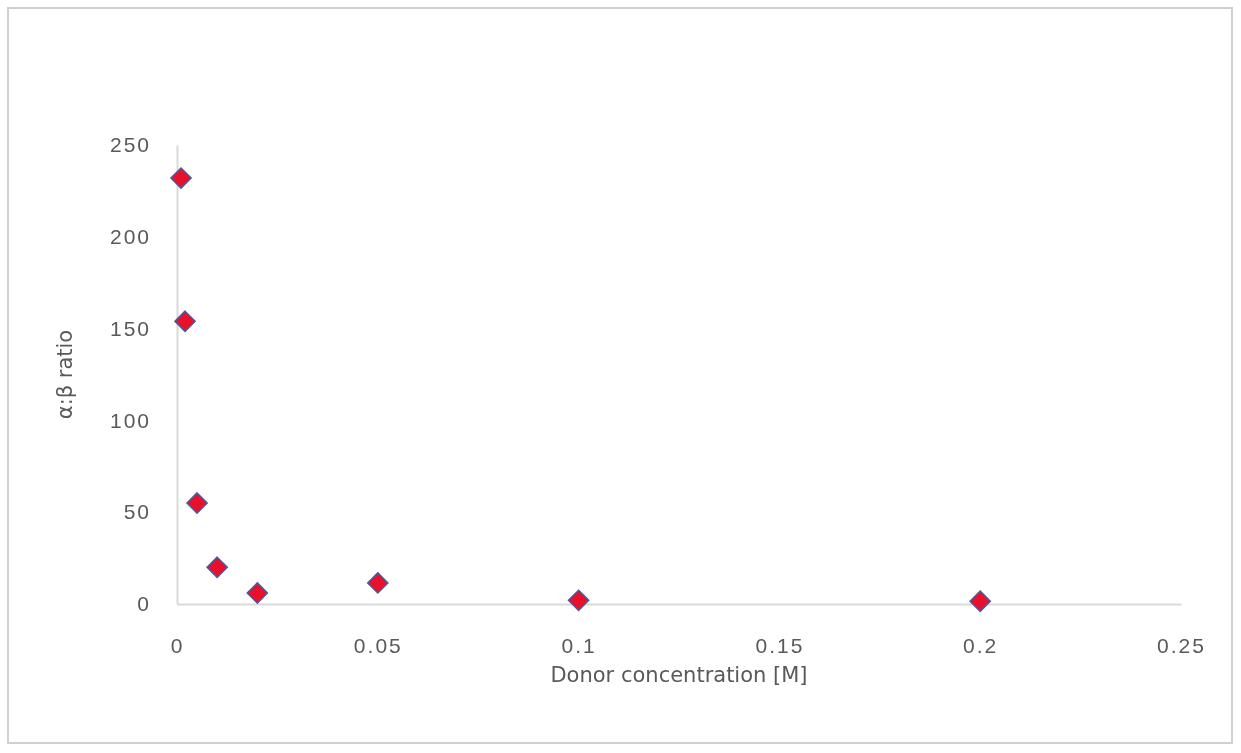 The height and width of the screenshot is (753, 1241). I want to click on y-tick-label: 50, so click(137, 512).